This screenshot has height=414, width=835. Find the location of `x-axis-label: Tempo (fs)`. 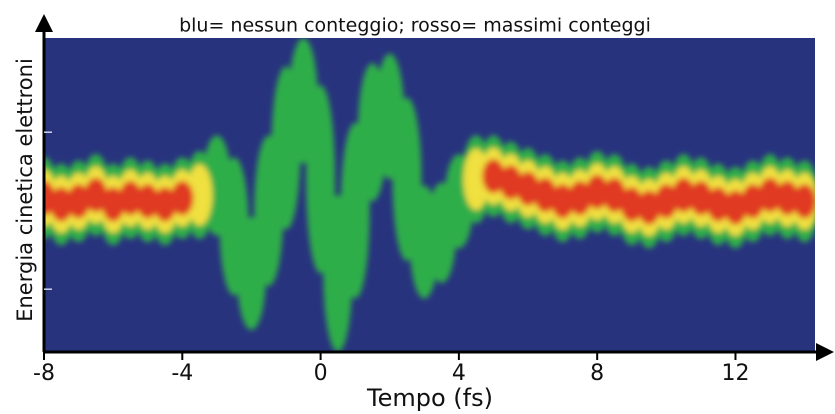

x-axis-label: Tempo (fs) is located at coordinates (429, 398).